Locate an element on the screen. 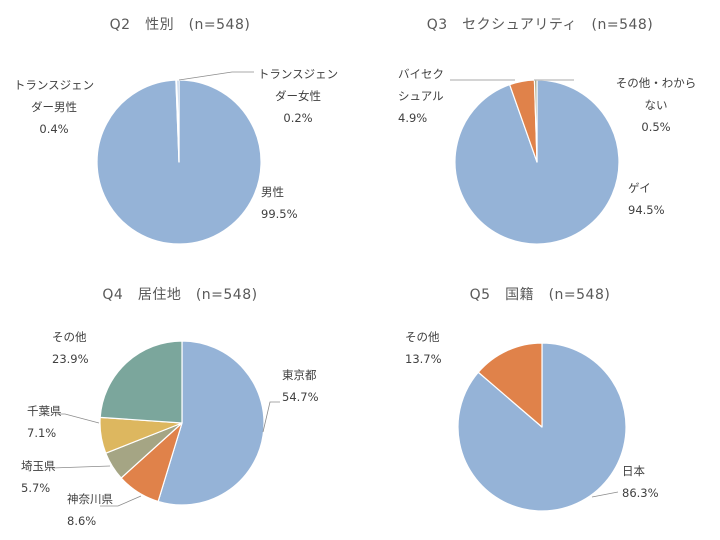 The height and width of the screenshot is (540, 720). slice-label-trans-female: トランスジェン ダー女性 0.2% is located at coordinates (298, 96).